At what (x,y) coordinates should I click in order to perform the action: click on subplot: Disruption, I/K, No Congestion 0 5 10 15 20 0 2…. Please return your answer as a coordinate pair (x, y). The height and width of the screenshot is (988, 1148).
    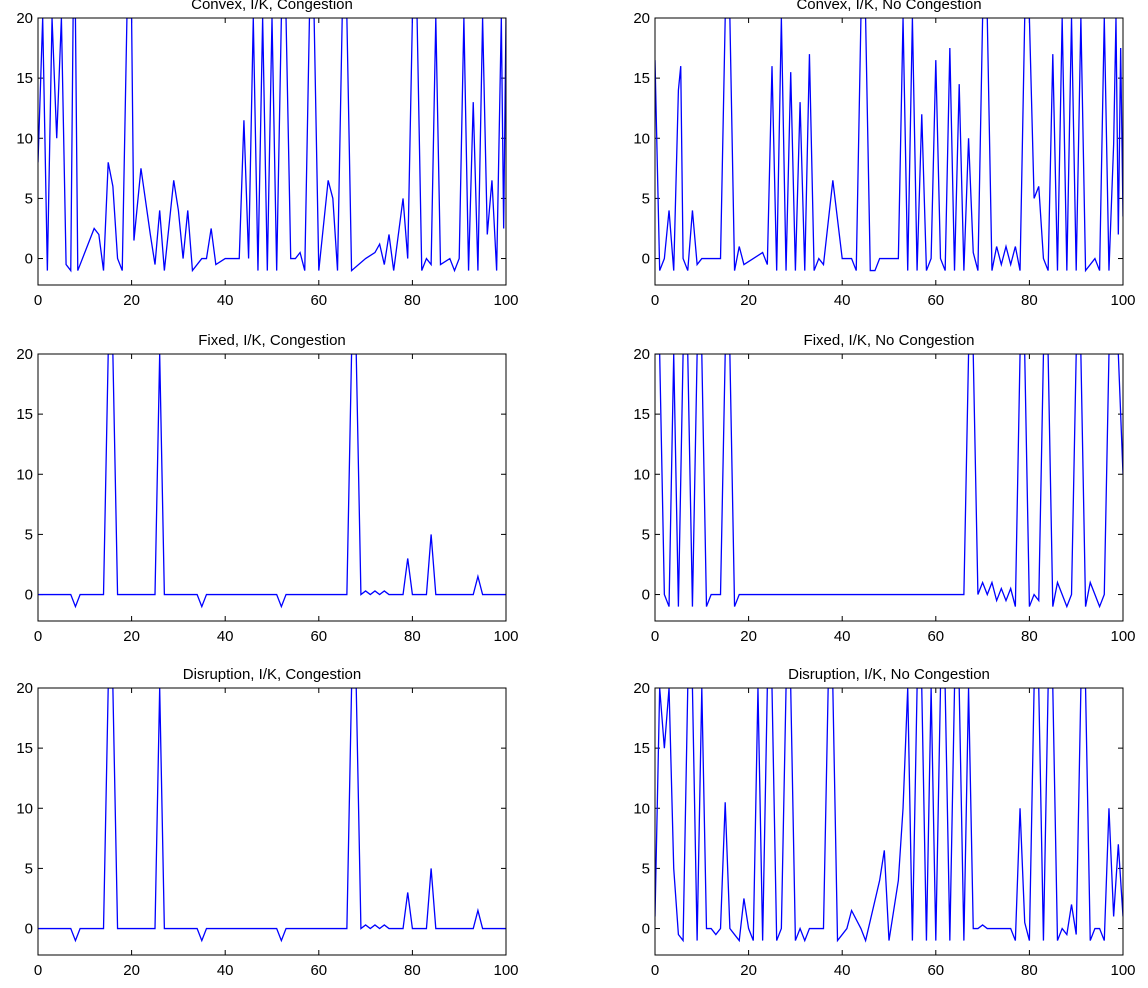
    Looking at the image, I should click on (884, 822).